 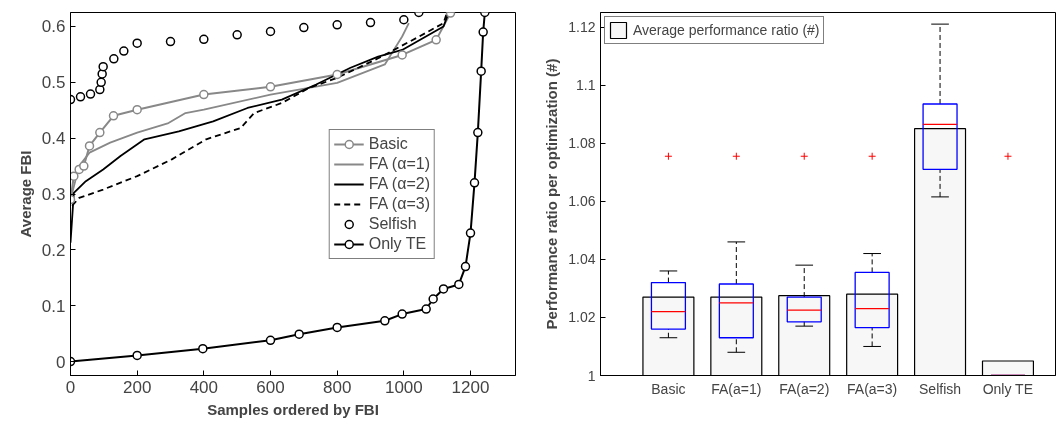 I want to click on y-tick-label: 0.4, so click(x=53, y=139).